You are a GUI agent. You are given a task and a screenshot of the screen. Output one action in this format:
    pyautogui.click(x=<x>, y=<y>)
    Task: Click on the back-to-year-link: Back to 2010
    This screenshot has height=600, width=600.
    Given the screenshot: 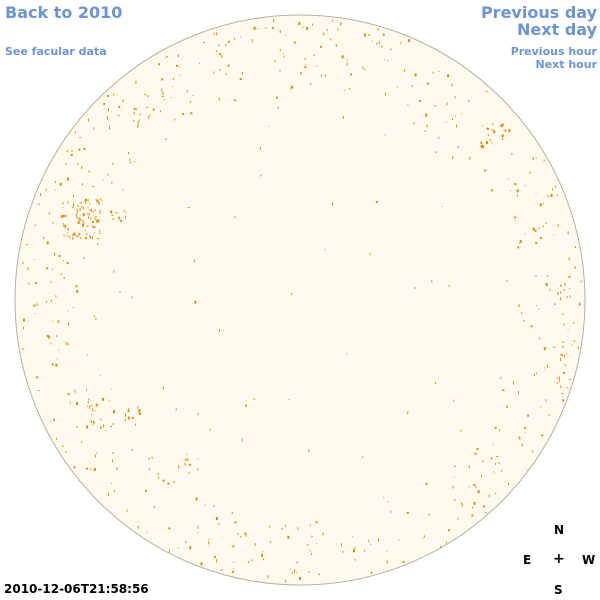 What is the action you would take?
    pyautogui.click(x=64, y=12)
    